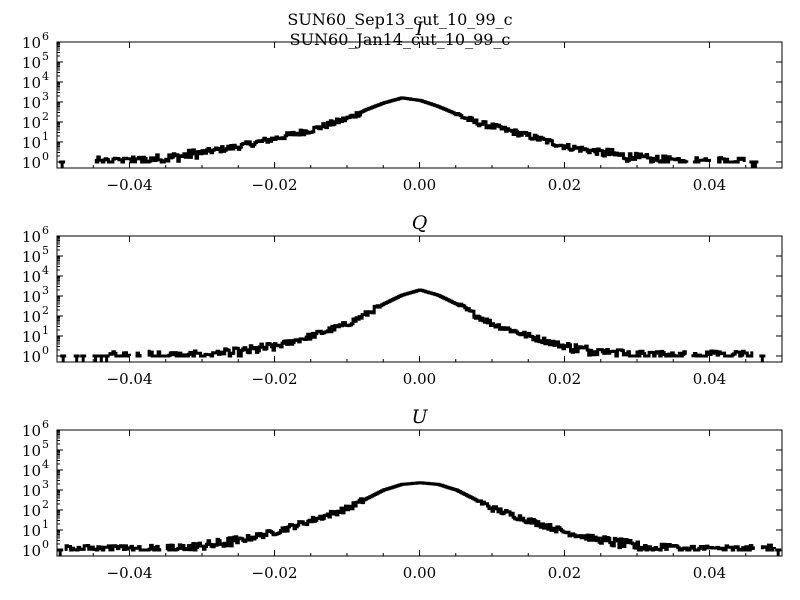  I want to click on figure-title-line-2: SUN60_Jan14_cut_10_99_c, so click(400, 39).